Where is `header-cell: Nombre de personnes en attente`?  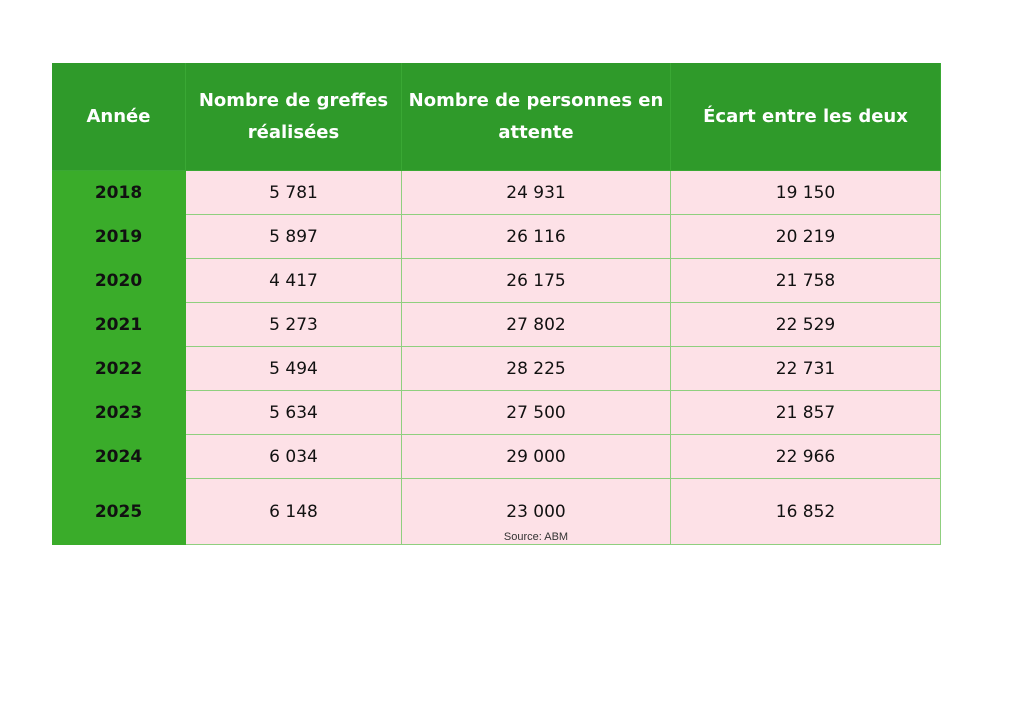 header-cell: Nombre de personnes en attente is located at coordinates (536, 117).